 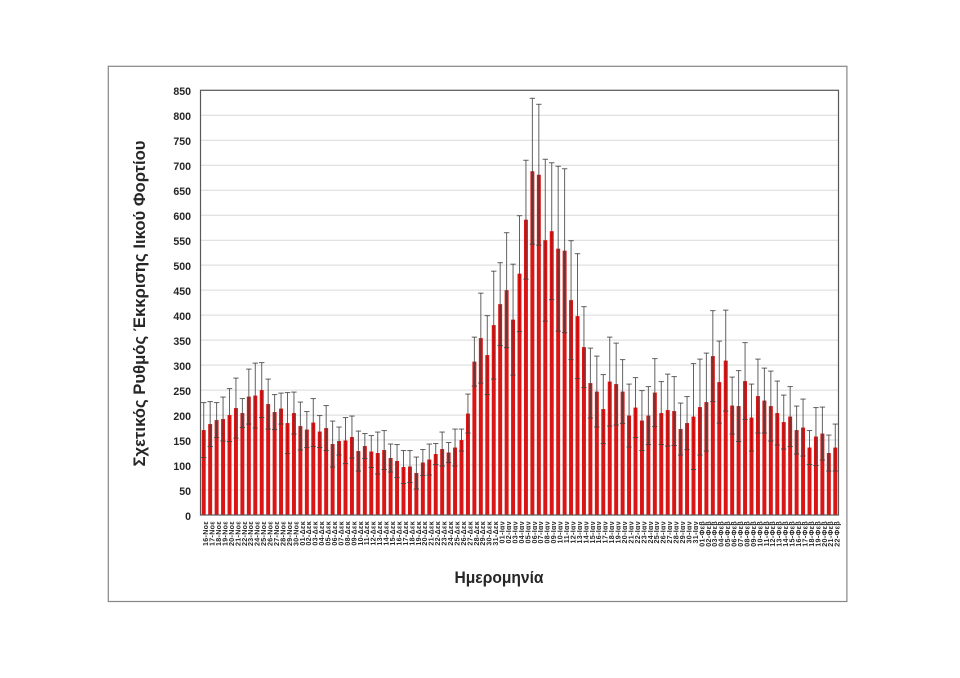 What do you see at coordinates (503, 532) in the screenshot?
I see `svg-text: 01-Ιαν` at bounding box center [503, 532].